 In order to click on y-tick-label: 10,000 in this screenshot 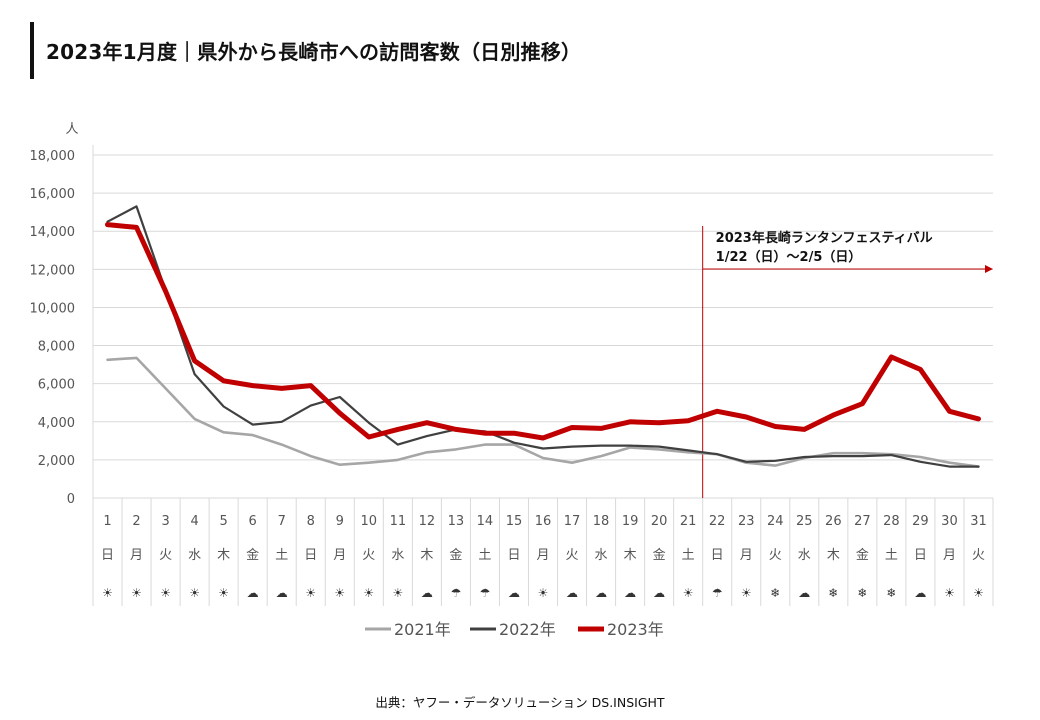, I will do `click(53, 308)`.